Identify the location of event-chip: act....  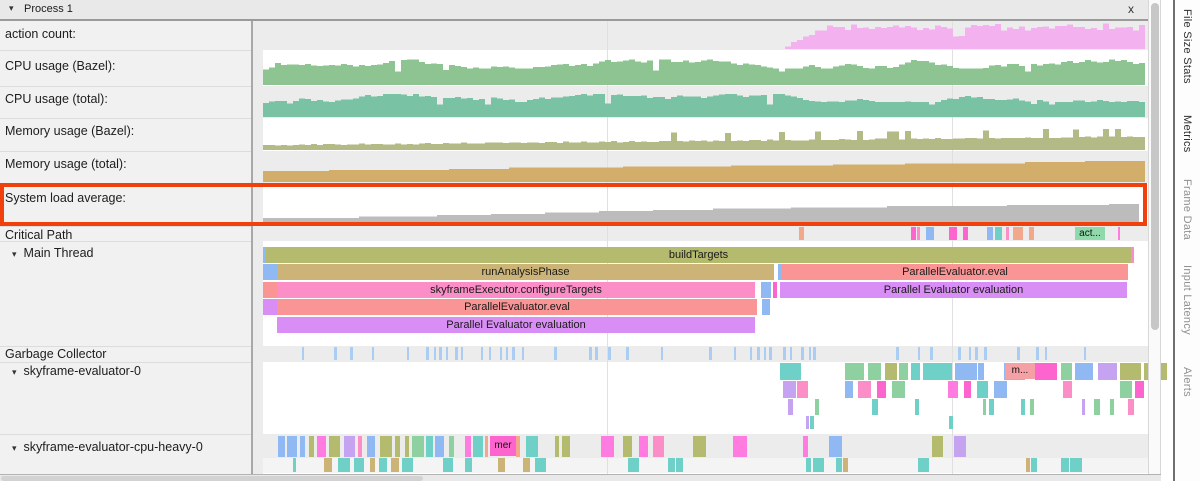
(1090, 233).